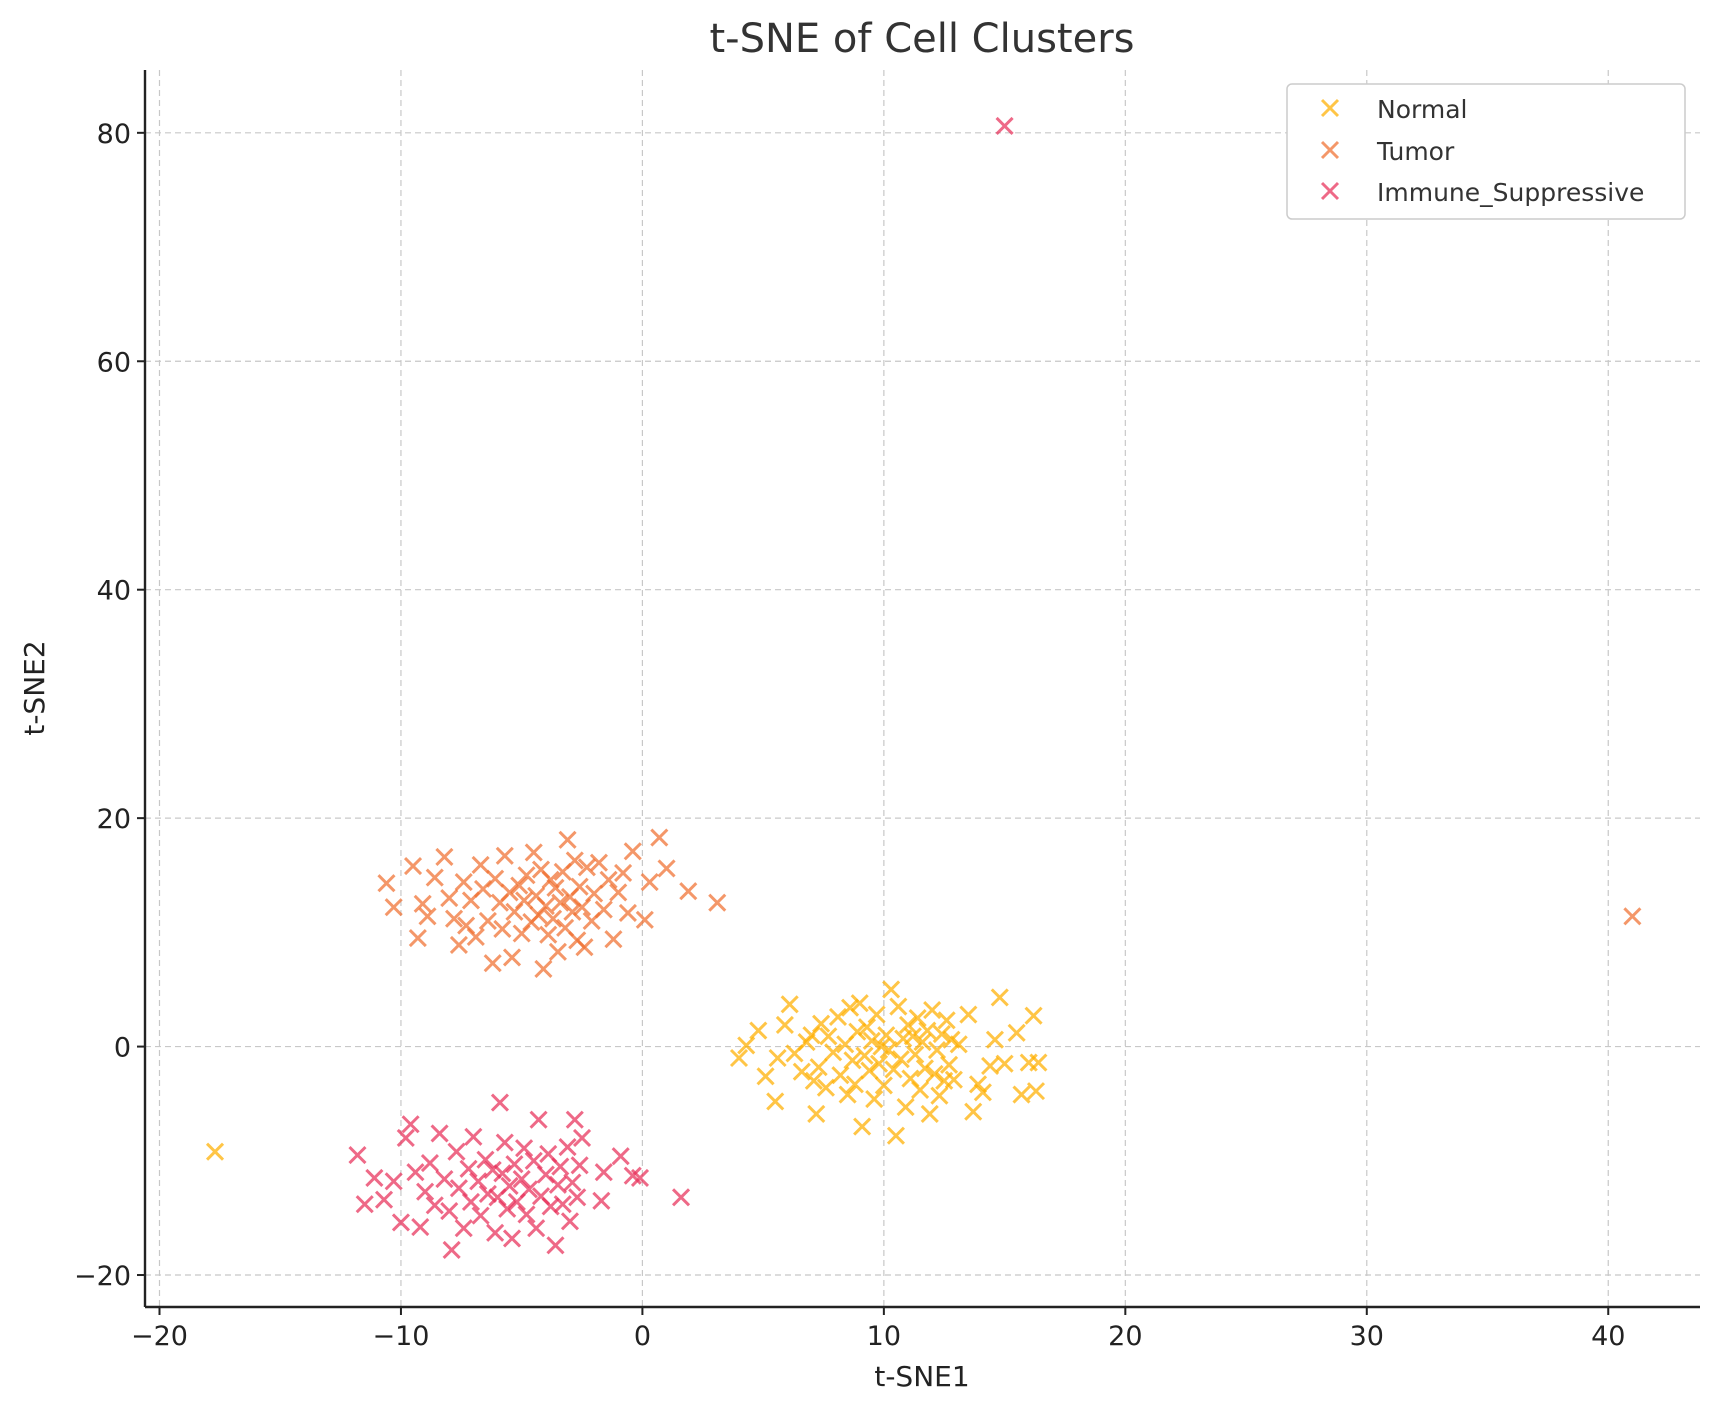 The image size is (1714, 1409). I want to click on y-axis-label: t-SNE2, so click(34, 687).